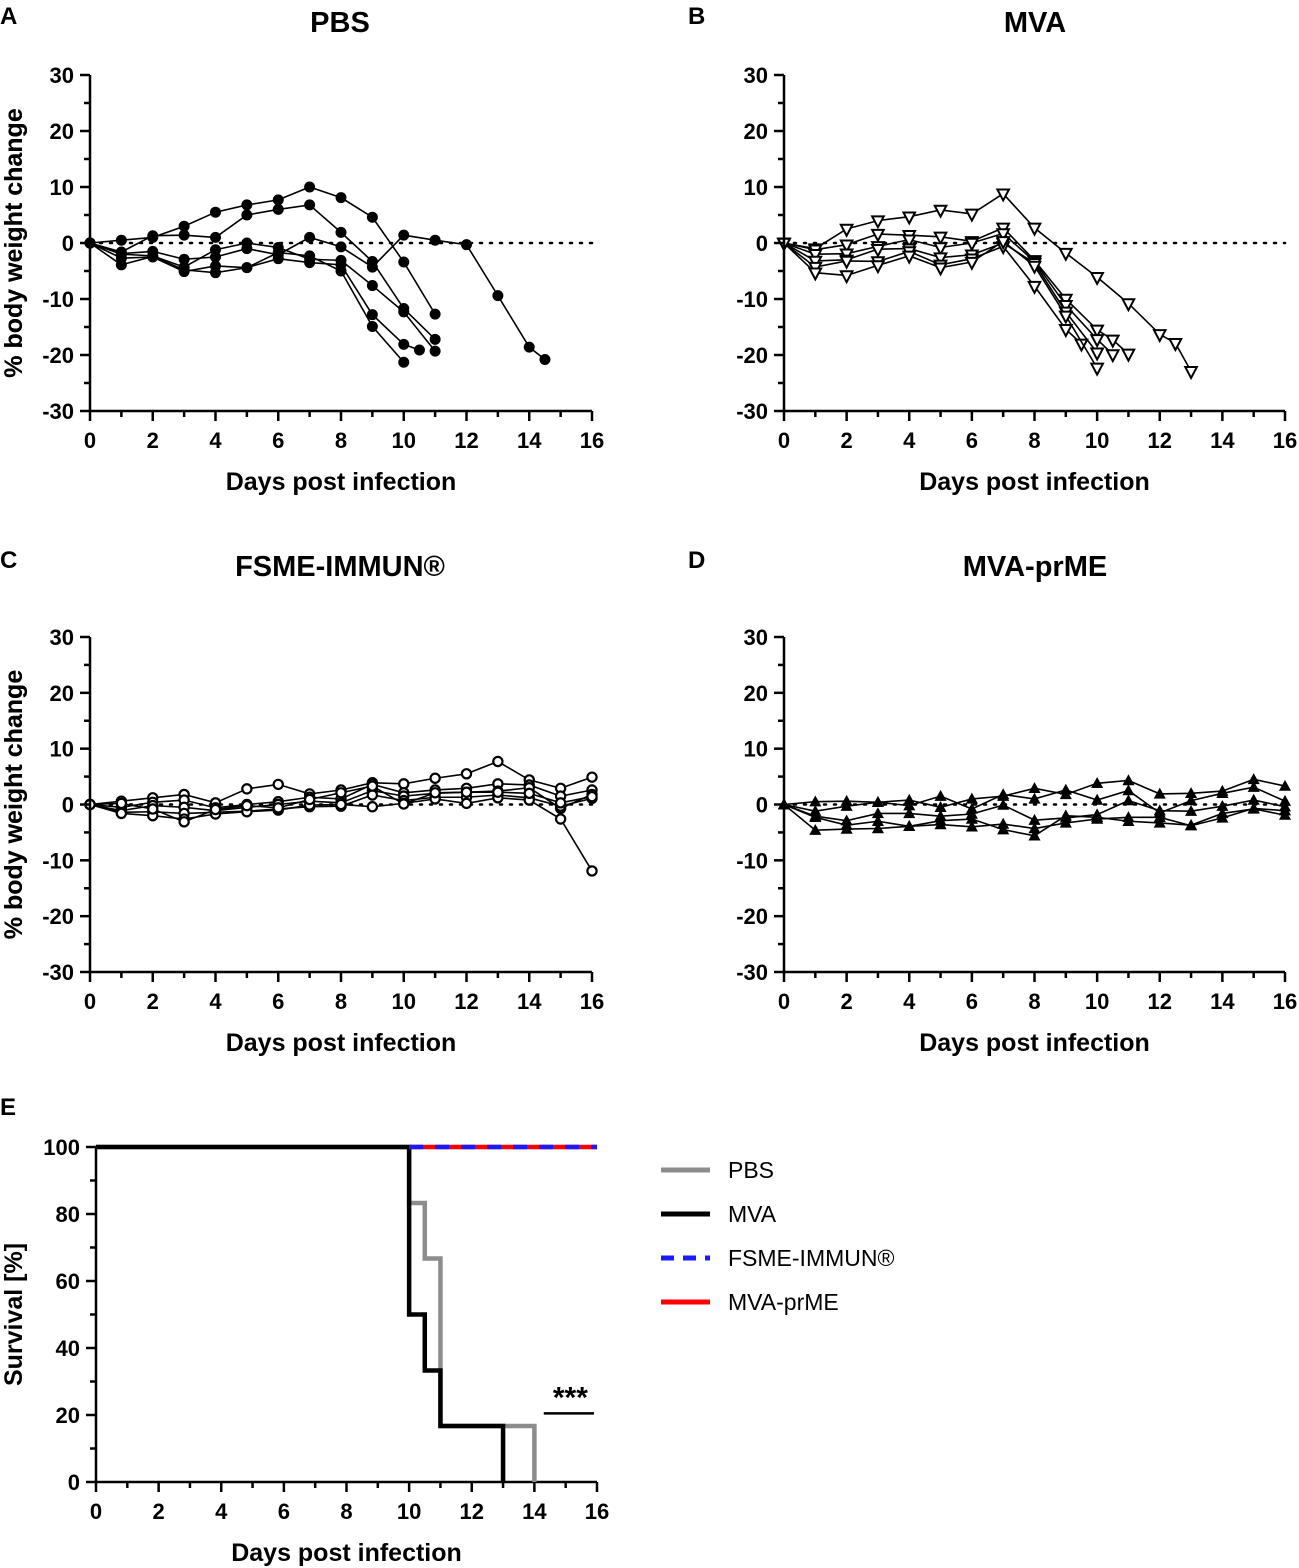 This screenshot has width=1299, height=1568. Describe the element at coordinates (762, 243) in the screenshot. I see `y-tick-label: 0` at that location.